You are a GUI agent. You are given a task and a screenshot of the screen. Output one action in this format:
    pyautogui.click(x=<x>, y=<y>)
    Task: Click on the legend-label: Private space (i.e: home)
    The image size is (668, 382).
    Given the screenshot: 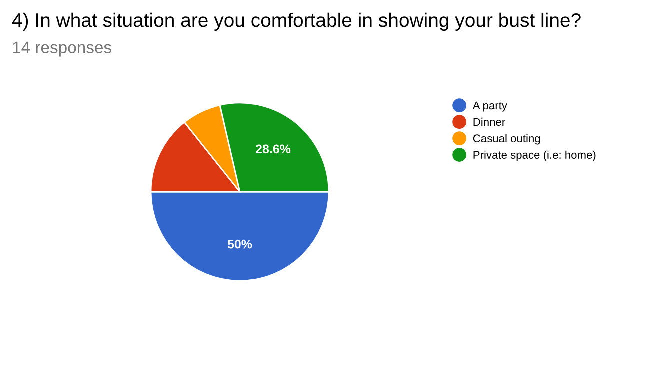 What is the action you would take?
    pyautogui.click(x=535, y=156)
    